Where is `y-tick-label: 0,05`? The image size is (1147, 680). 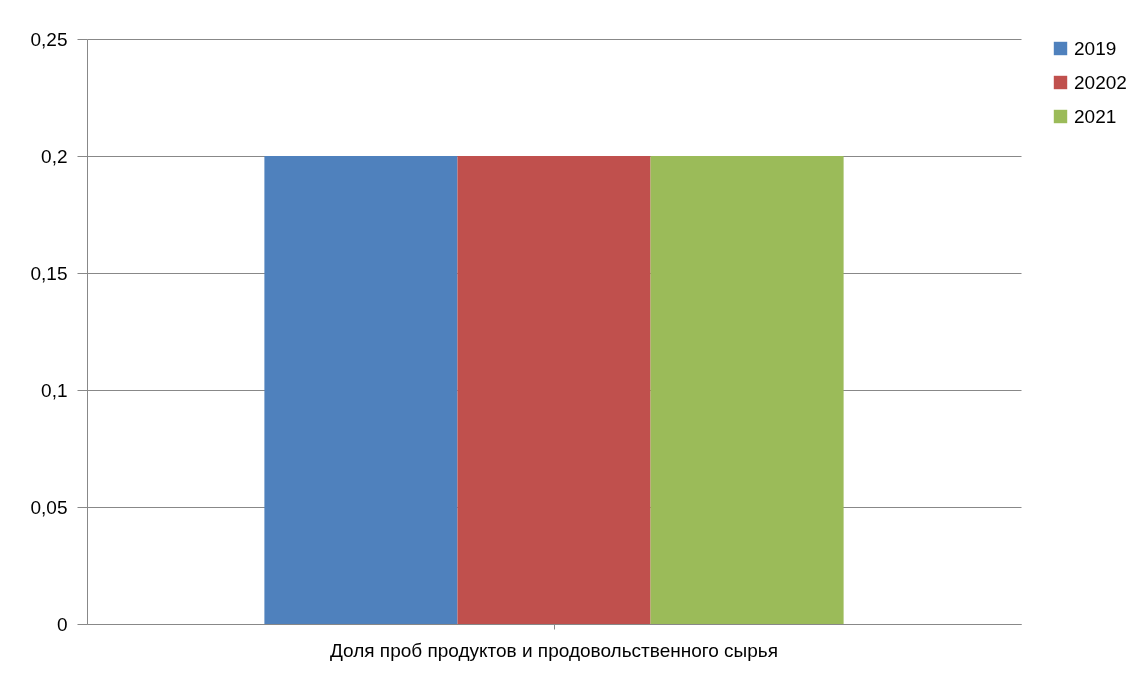 y-tick-label: 0,05 is located at coordinates (49, 507).